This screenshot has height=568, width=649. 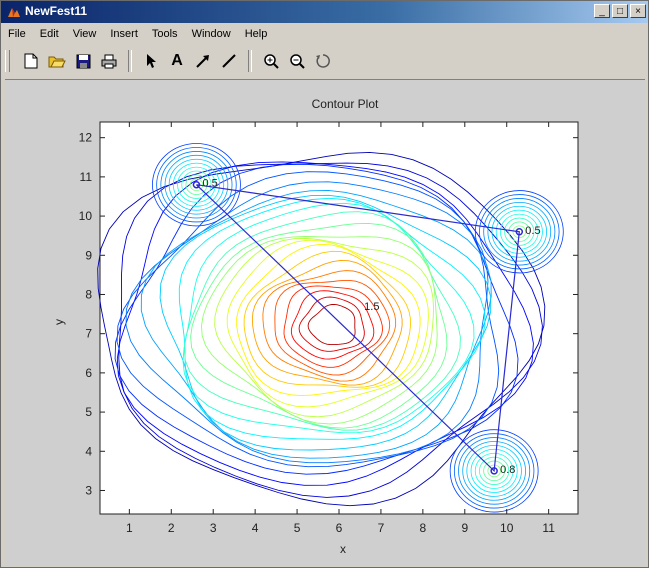 What do you see at coordinates (7, 61) in the screenshot?
I see `toolbar-grip` at bounding box center [7, 61].